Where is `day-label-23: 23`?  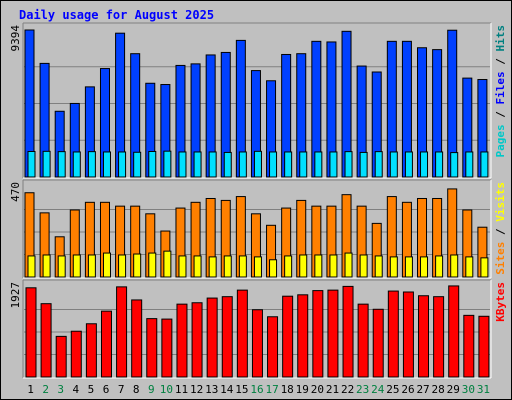
day-label-23: 23 is located at coordinates (362, 389).